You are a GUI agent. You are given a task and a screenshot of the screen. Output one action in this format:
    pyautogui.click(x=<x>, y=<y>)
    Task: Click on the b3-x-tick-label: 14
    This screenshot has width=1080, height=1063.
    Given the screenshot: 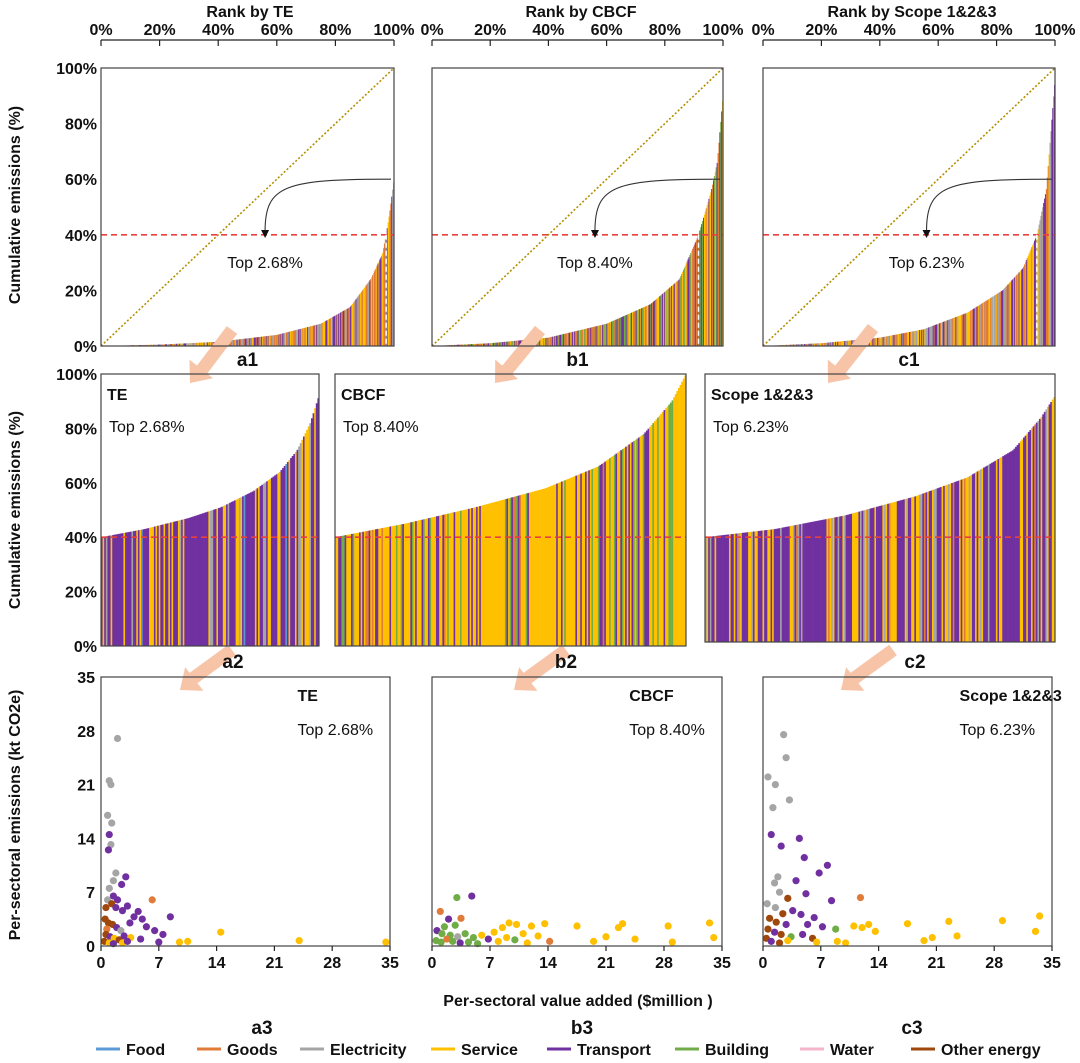 What is the action you would take?
    pyautogui.click(x=548, y=963)
    